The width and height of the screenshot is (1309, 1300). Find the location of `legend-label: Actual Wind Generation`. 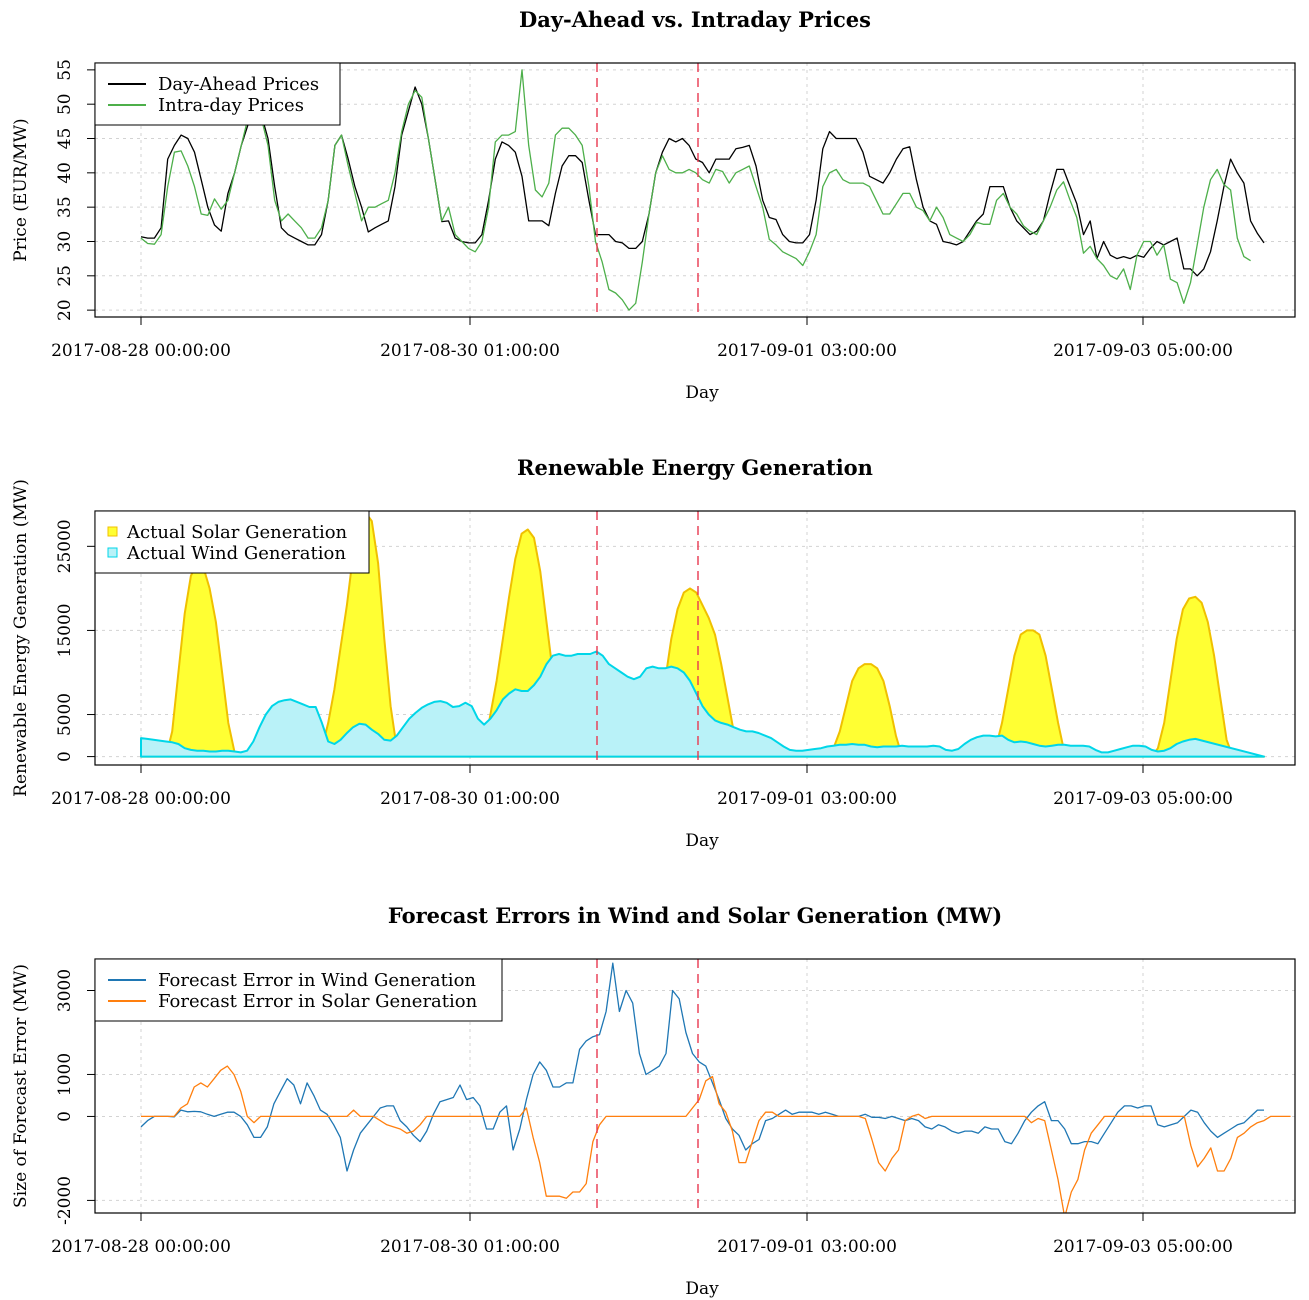

legend-label: Actual Wind Generation is located at coordinates (236, 553).